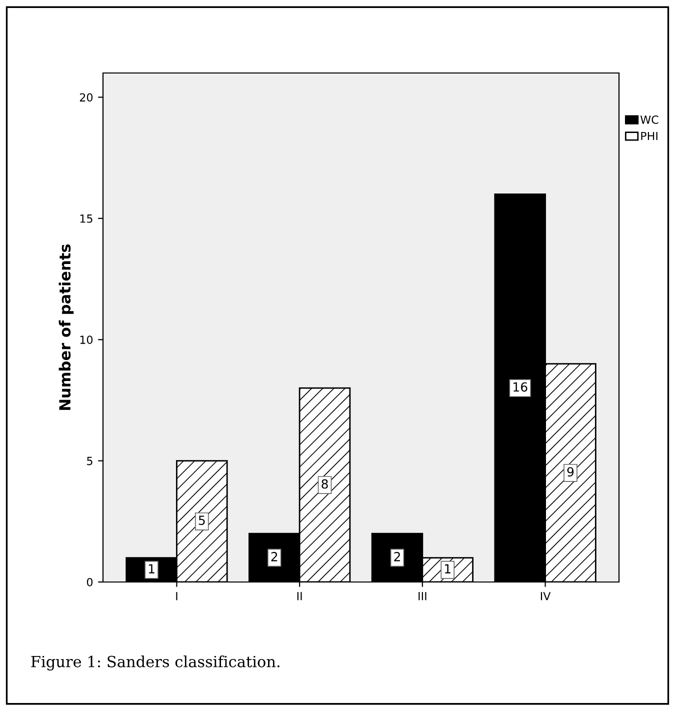 Image resolution: width=675 pixels, height=711 pixels. What do you see at coordinates (177, 596) in the screenshot?
I see `x-tick-label: I` at bounding box center [177, 596].